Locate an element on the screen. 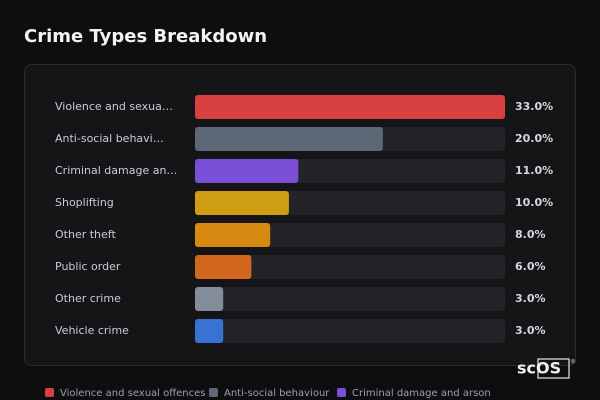  value-label: 8.0% is located at coordinates (530, 234).